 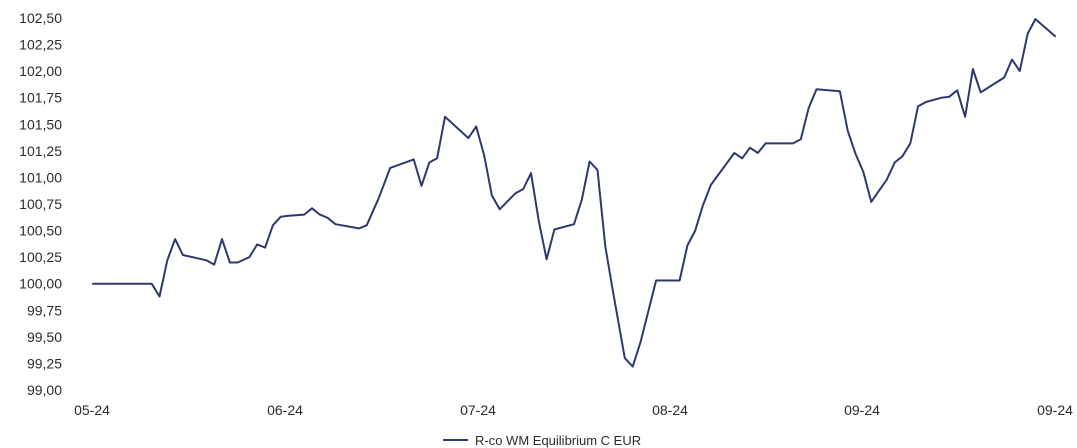 What do you see at coordinates (44, 390) in the screenshot?
I see `y-tick-label: 99,00` at bounding box center [44, 390].